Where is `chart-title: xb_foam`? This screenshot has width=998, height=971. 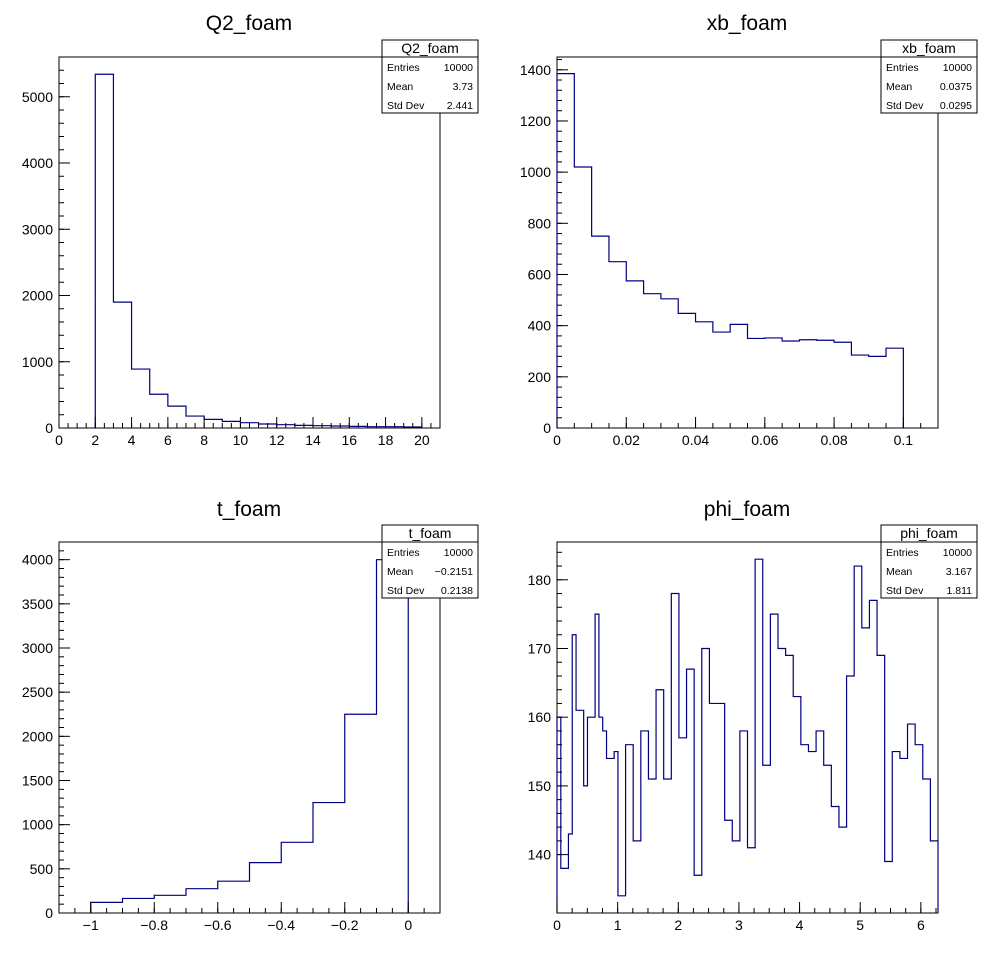 chart-title: xb_foam is located at coordinates (747, 23).